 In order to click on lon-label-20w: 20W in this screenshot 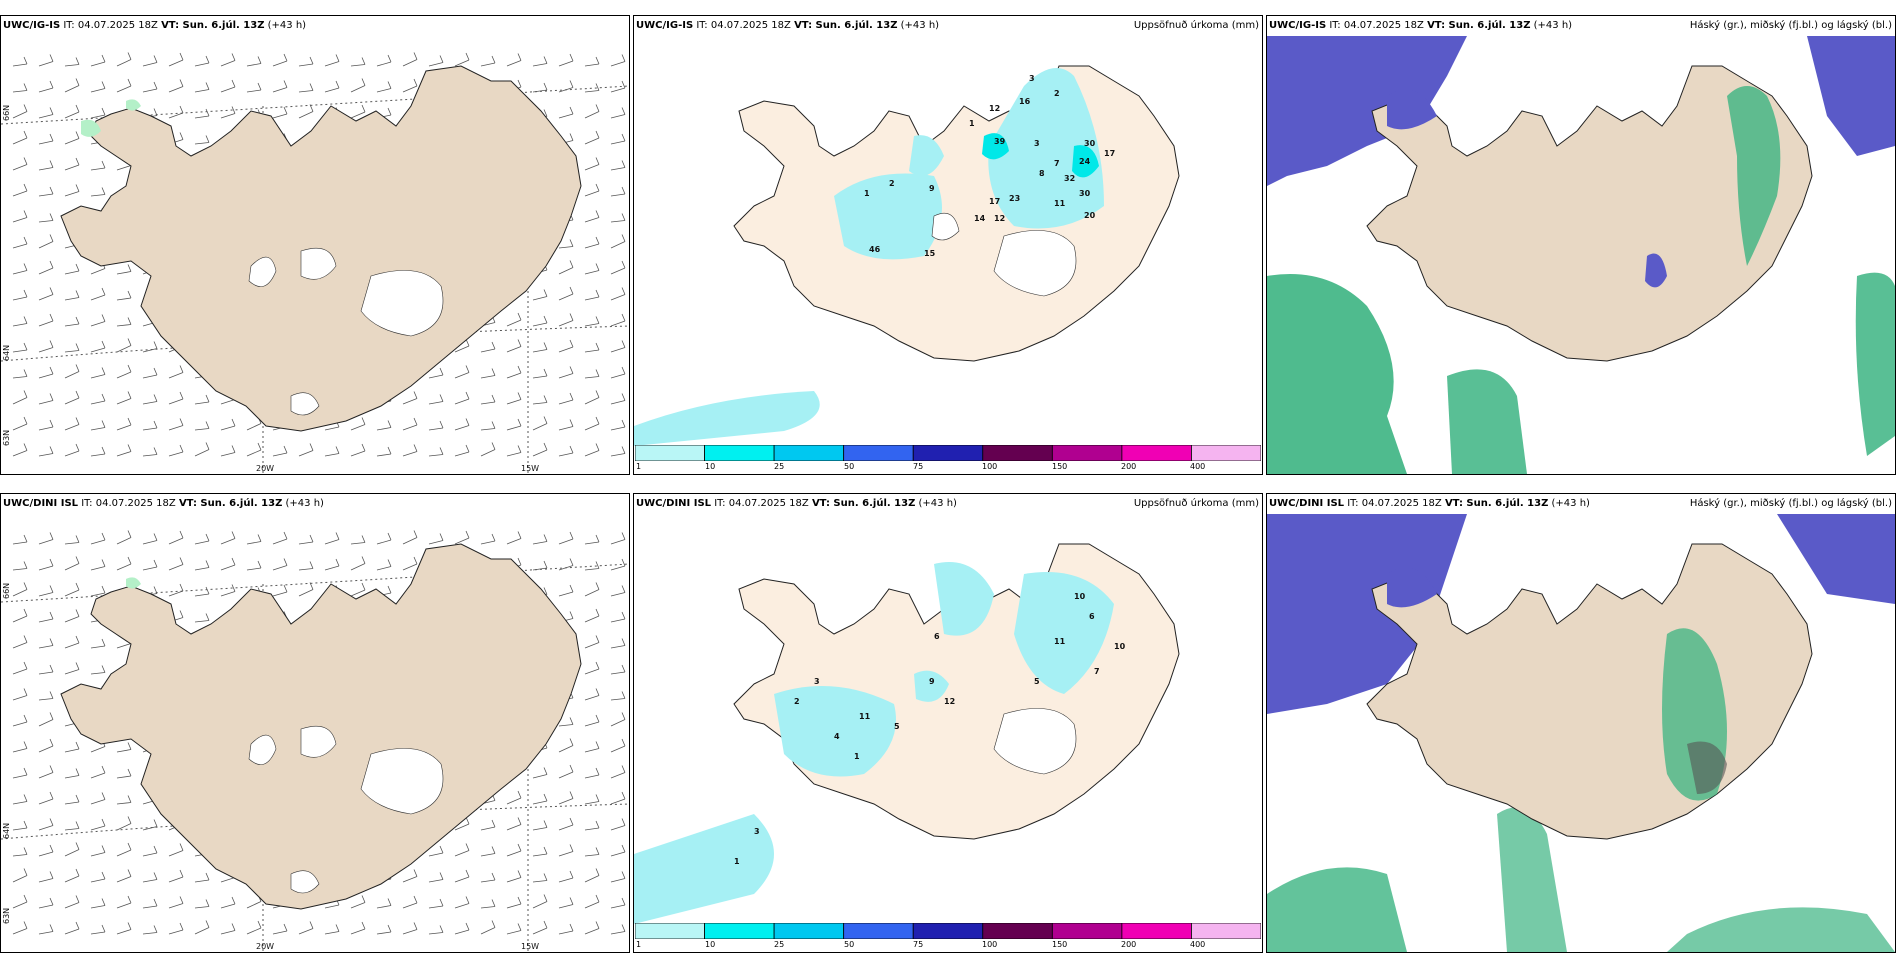, I will do `click(265, 468)`.